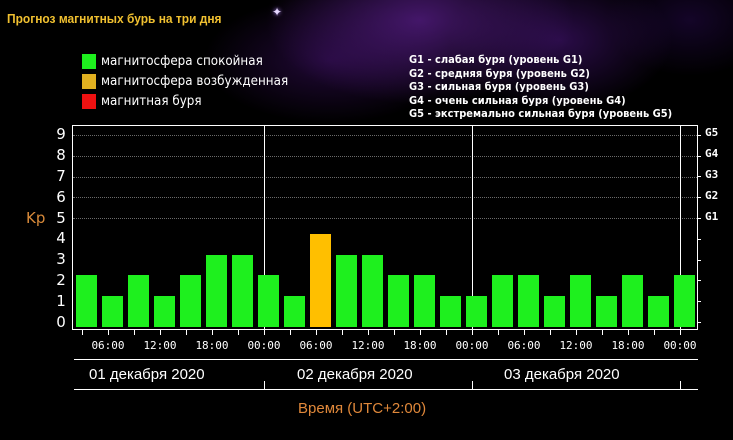 This screenshot has height=440, width=733. Describe the element at coordinates (61, 259) in the screenshot. I see `ytick-3: 3` at that location.